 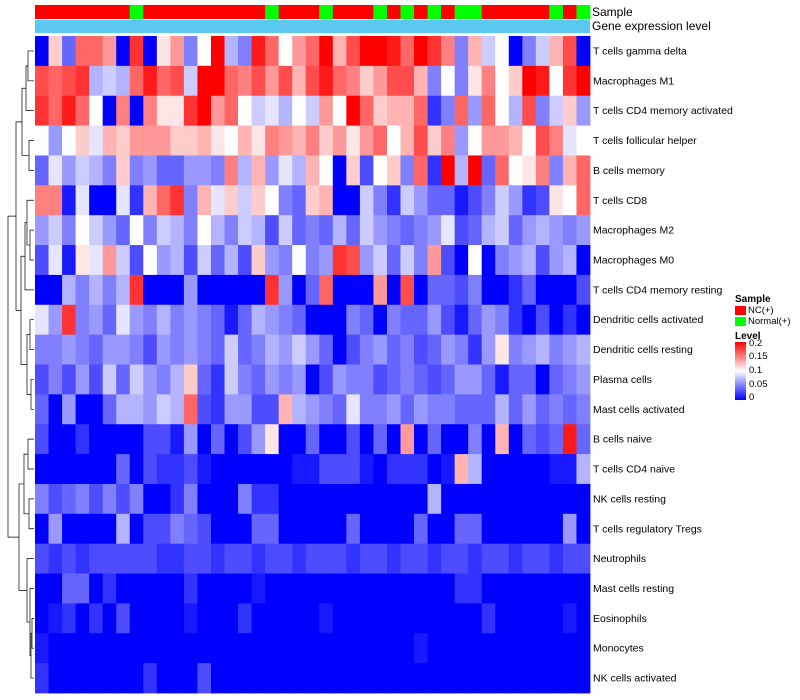 I want to click on row-label: Macrophages M0, so click(x=633, y=260).